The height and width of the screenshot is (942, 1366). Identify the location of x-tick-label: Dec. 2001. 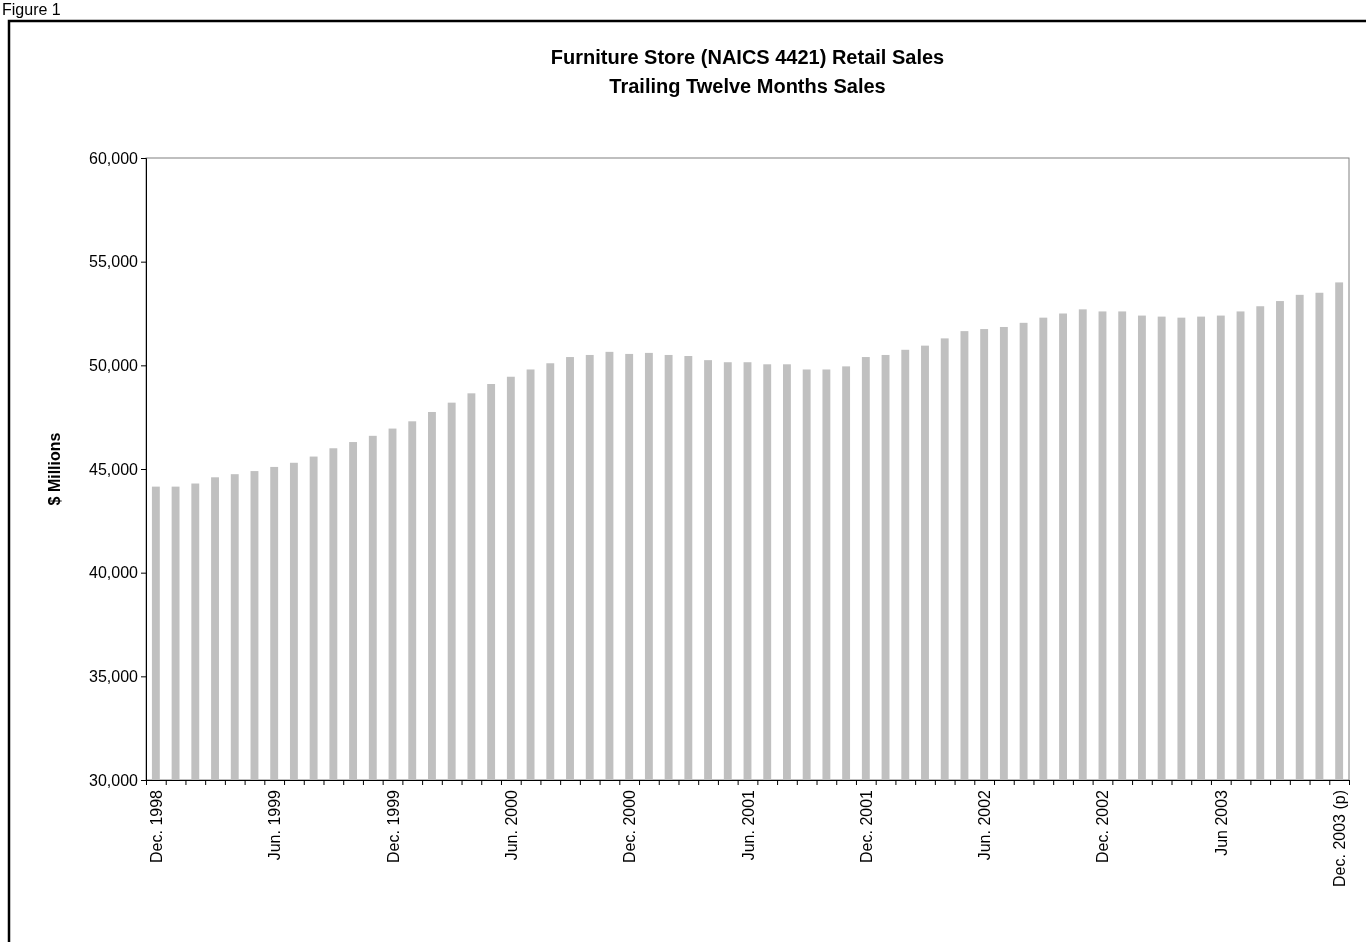
(866, 826).